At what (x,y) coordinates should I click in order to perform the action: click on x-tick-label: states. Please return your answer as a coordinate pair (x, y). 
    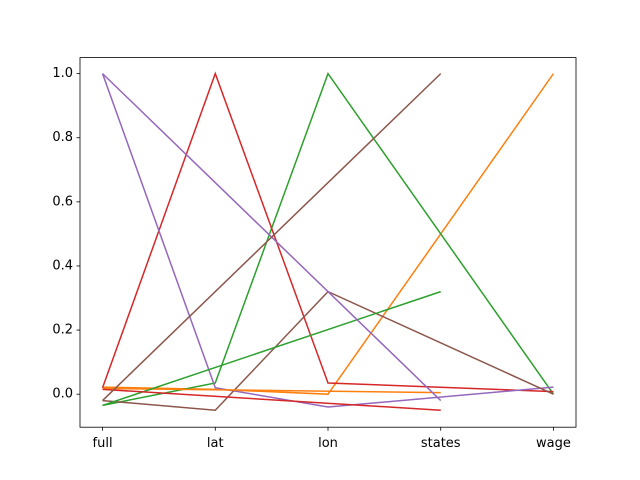
    Looking at the image, I should click on (441, 443).